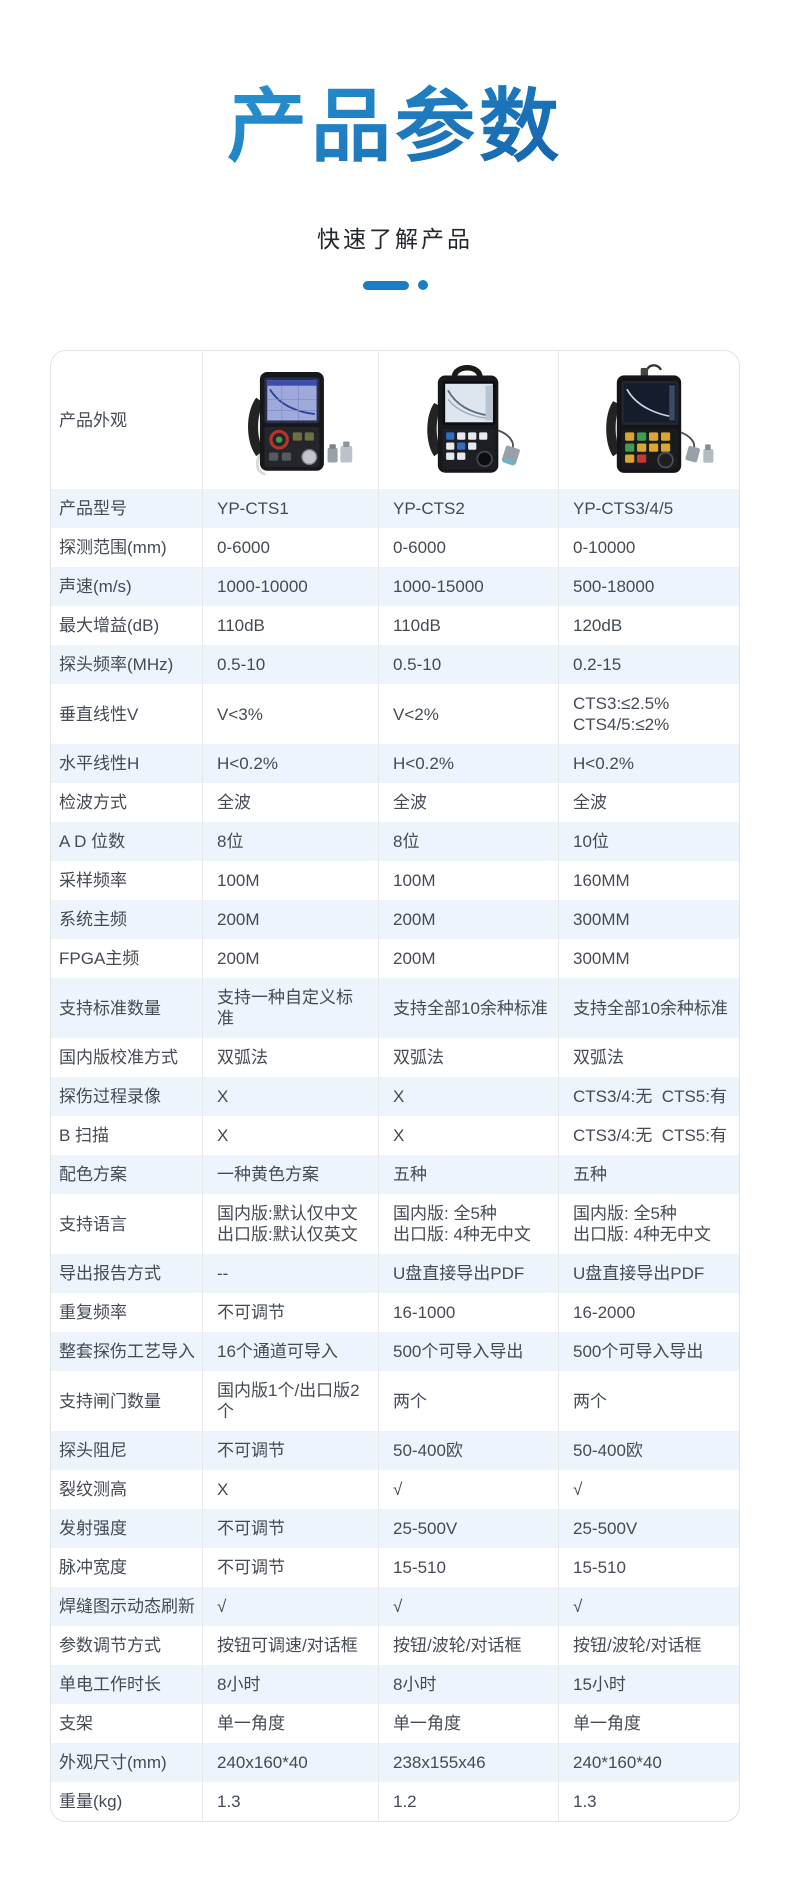 This screenshot has height=1880, width=790. What do you see at coordinates (110, 1645) in the screenshot?
I see `row-label: 参数调节方式` at bounding box center [110, 1645].